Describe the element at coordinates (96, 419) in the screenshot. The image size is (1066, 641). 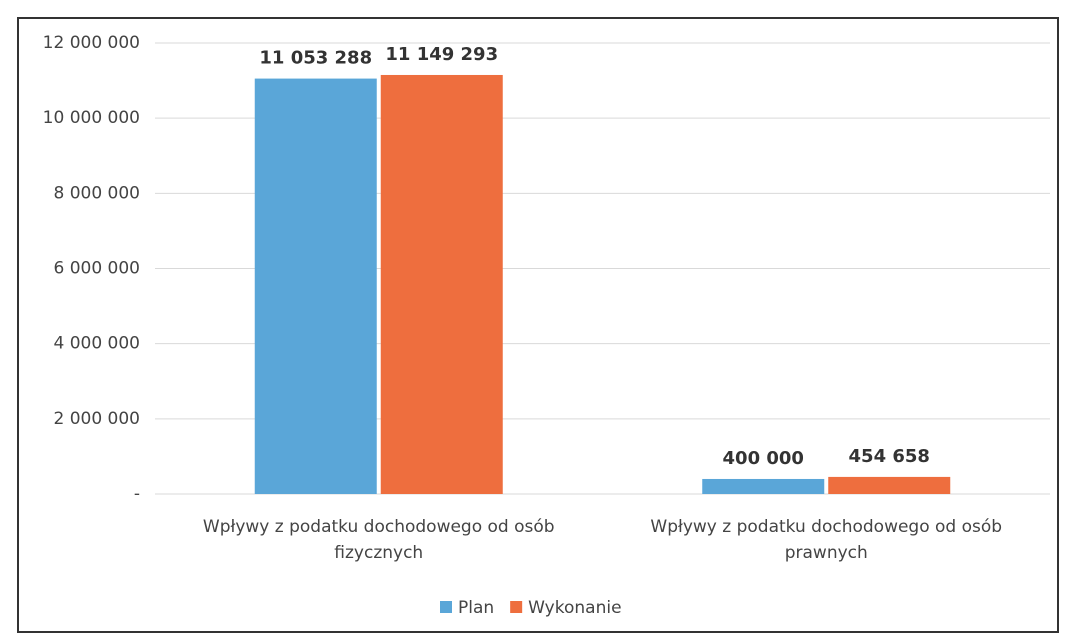
I see `y-tick-label: 2 000 000` at that location.